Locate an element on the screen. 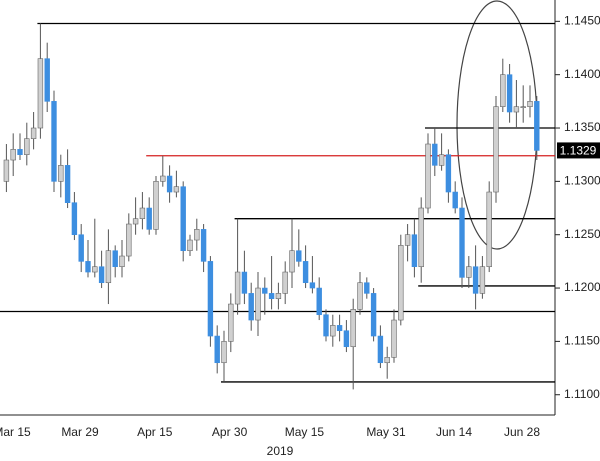 The height and width of the screenshot is (461, 600). x-tick-label: Jun 28 is located at coordinates (522, 432).